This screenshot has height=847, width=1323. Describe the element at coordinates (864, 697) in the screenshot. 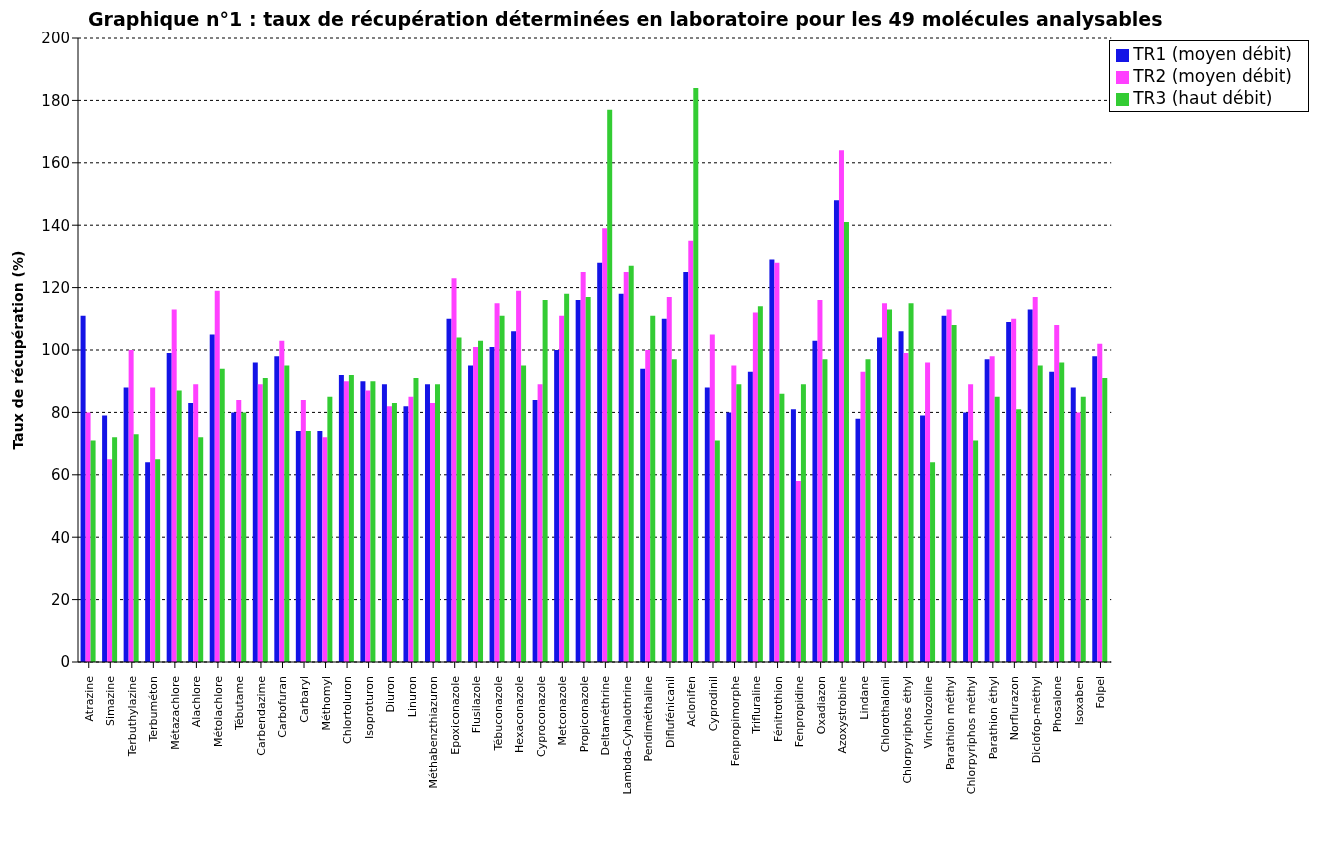

I see `x-tick-label: Lindane` at that location.